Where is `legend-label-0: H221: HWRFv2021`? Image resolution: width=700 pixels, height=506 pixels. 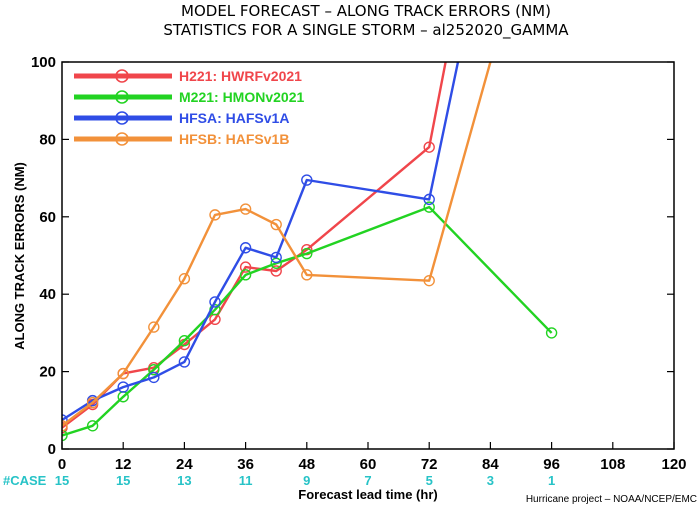
legend-label-0: H221: HWRFv2021 is located at coordinates (240, 76).